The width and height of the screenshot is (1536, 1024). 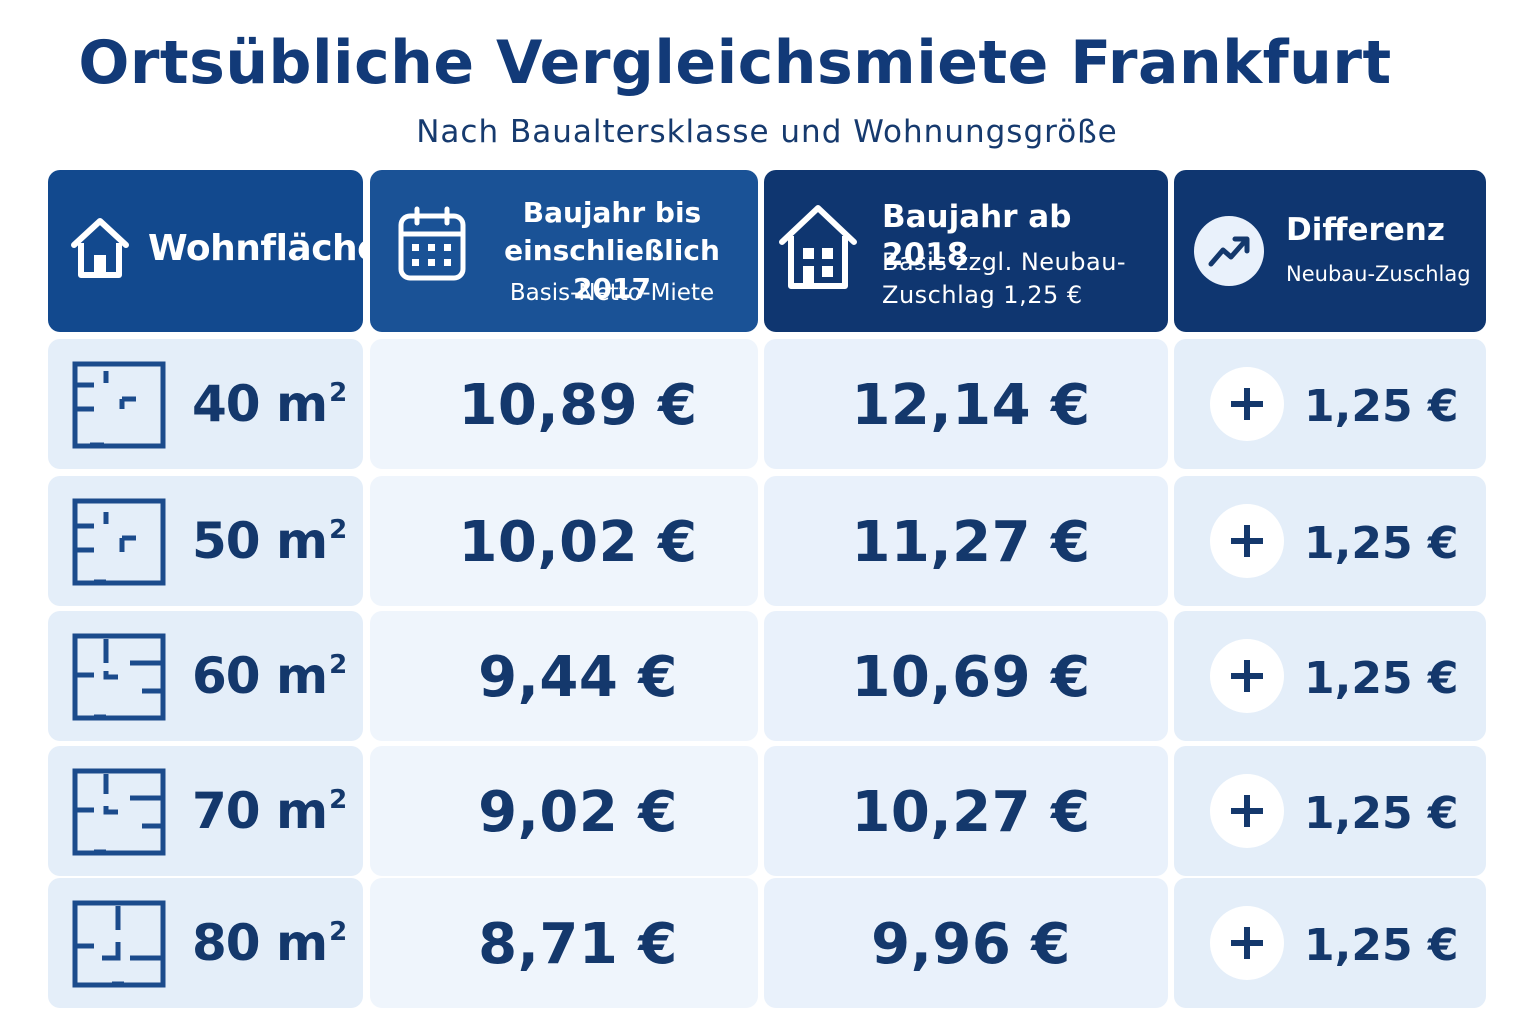 What do you see at coordinates (269, 541) in the screenshot?
I see `area-value: 50 m2` at bounding box center [269, 541].